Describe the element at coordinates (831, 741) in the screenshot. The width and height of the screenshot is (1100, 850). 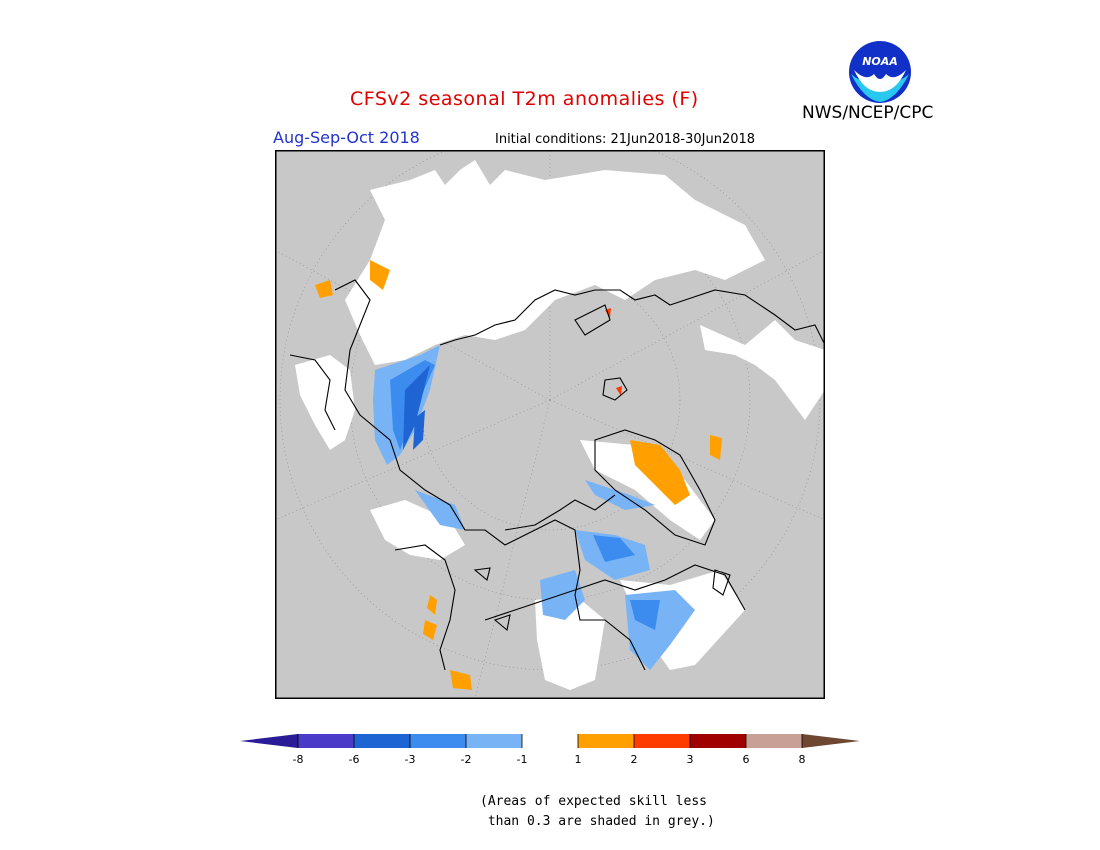
I see `legend-arrow-high` at that location.